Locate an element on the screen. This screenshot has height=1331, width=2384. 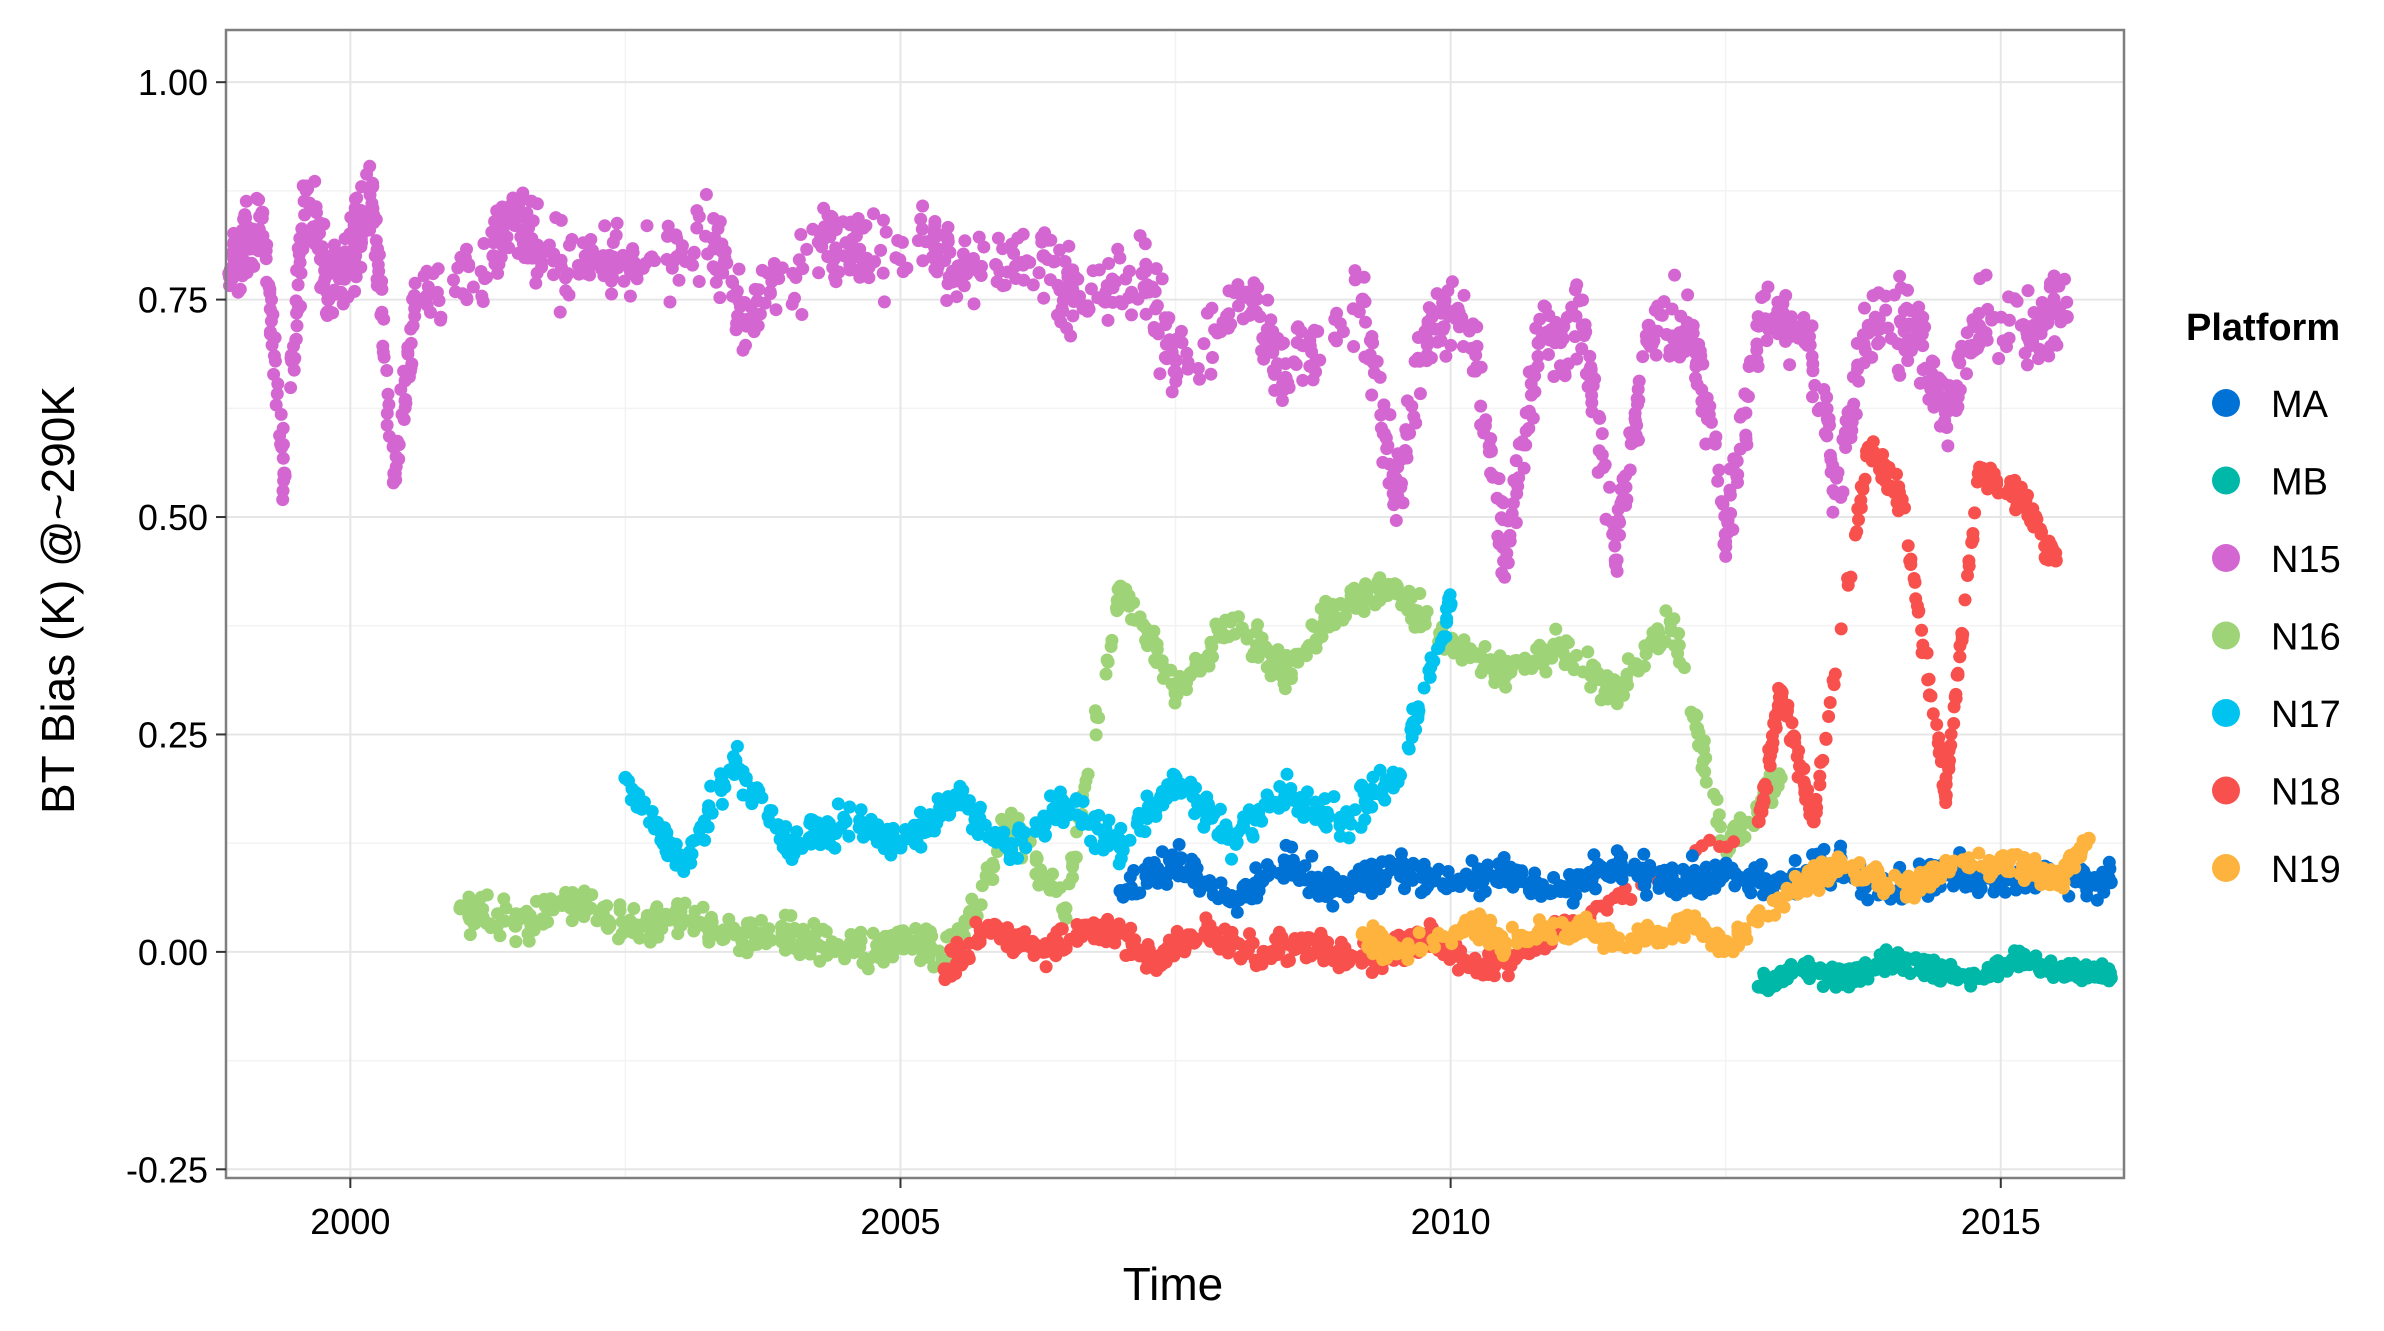
series-n17 is located at coordinates (1038, 733).